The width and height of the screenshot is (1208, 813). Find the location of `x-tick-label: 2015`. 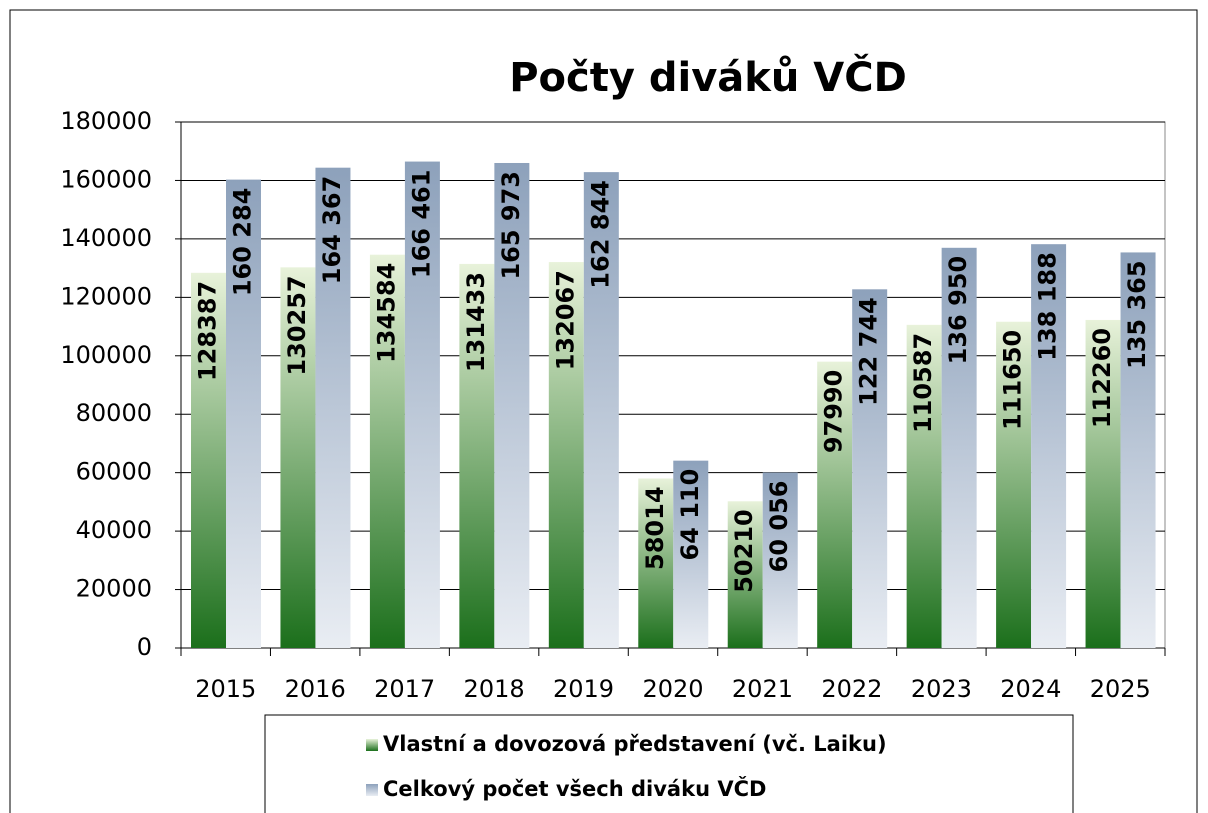

x-tick-label: 2015 is located at coordinates (225, 689).